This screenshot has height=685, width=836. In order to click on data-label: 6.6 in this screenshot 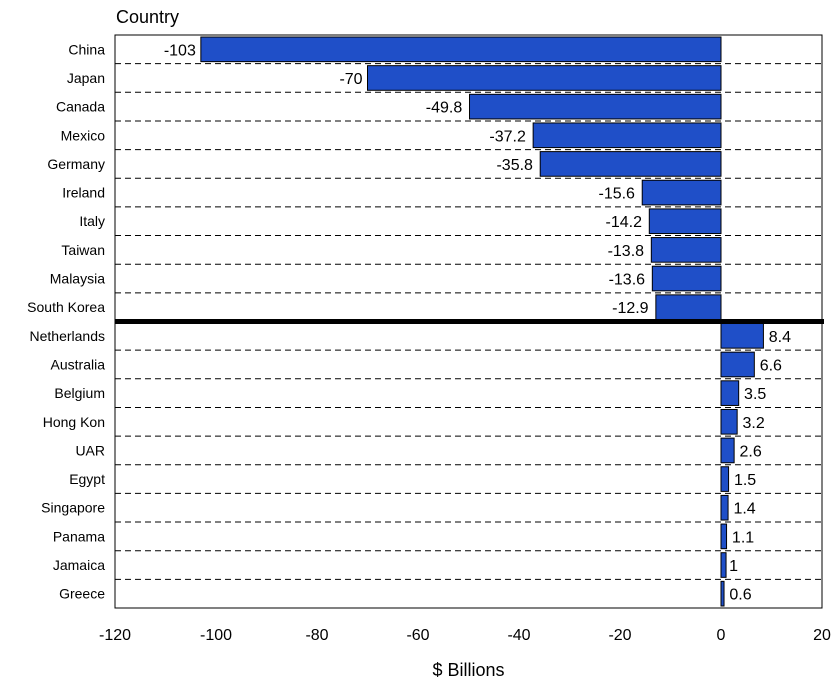, I will do `click(771, 365)`.